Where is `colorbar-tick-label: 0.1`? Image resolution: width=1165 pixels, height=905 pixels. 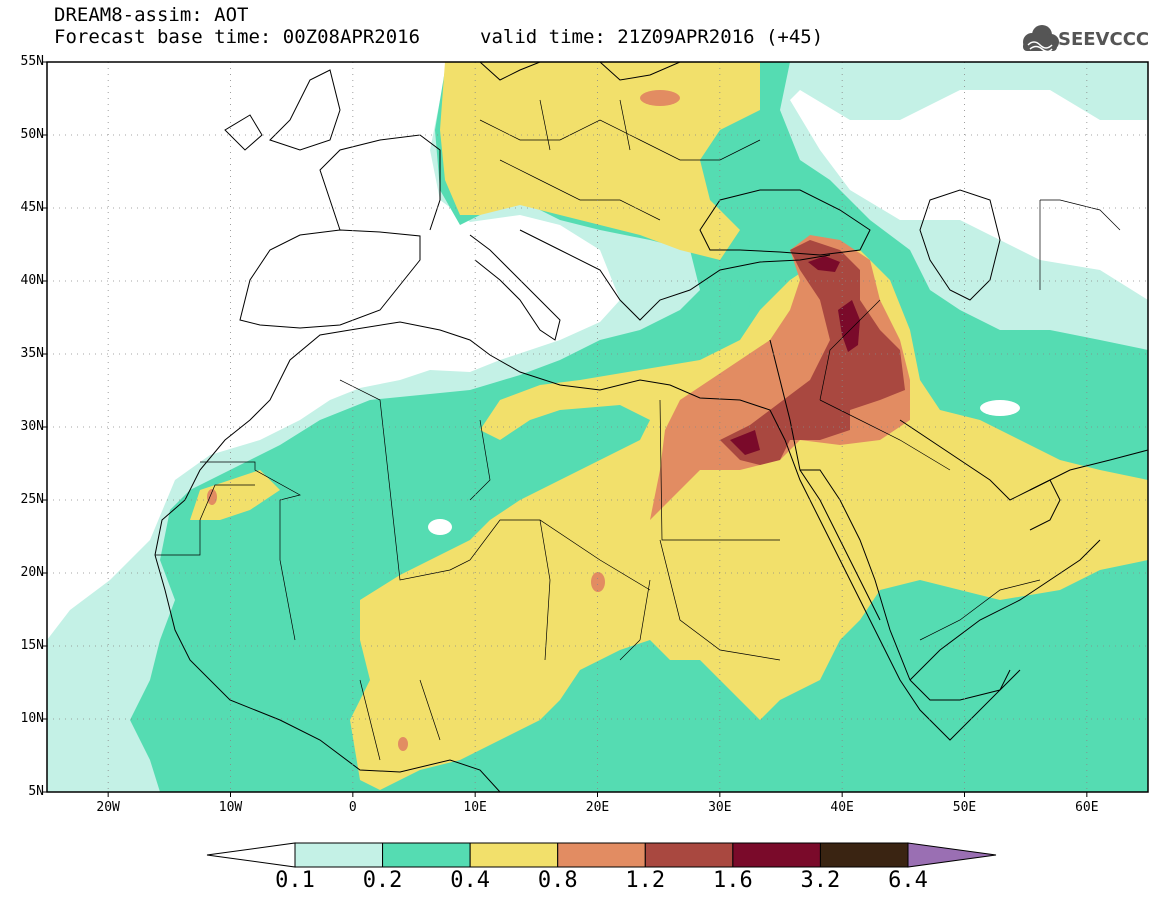
colorbar-tick-label: 0.1 is located at coordinates (295, 880).